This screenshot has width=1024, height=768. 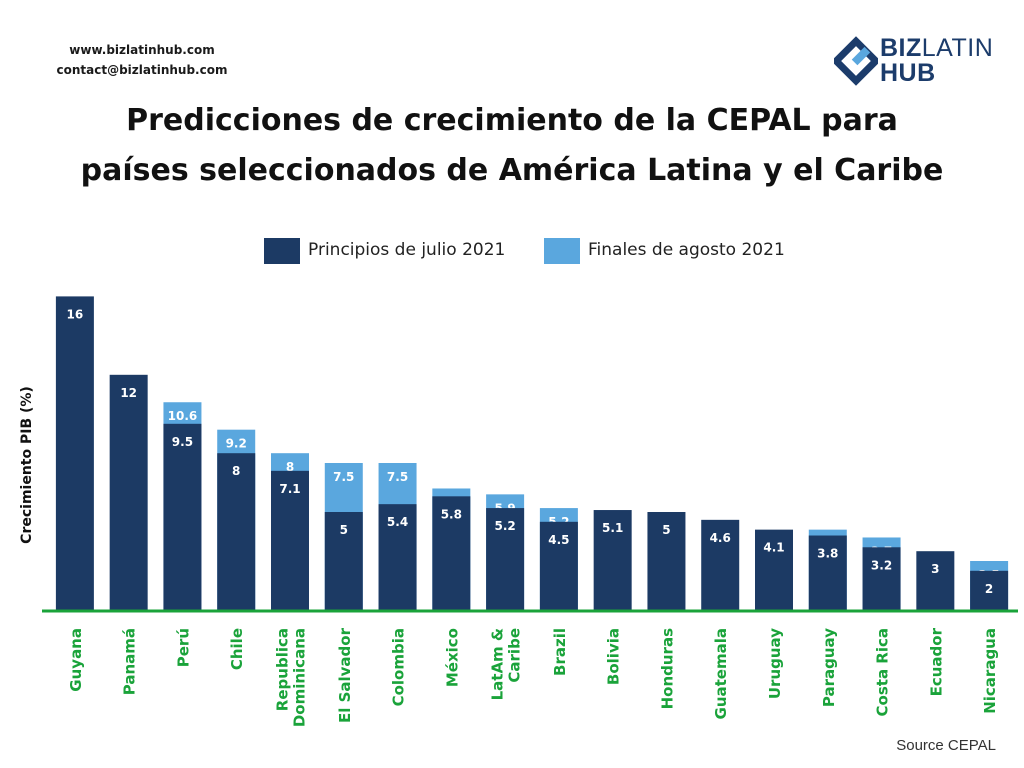 I want to click on category-label-ecuador: Ecuador, so click(x=936, y=661).